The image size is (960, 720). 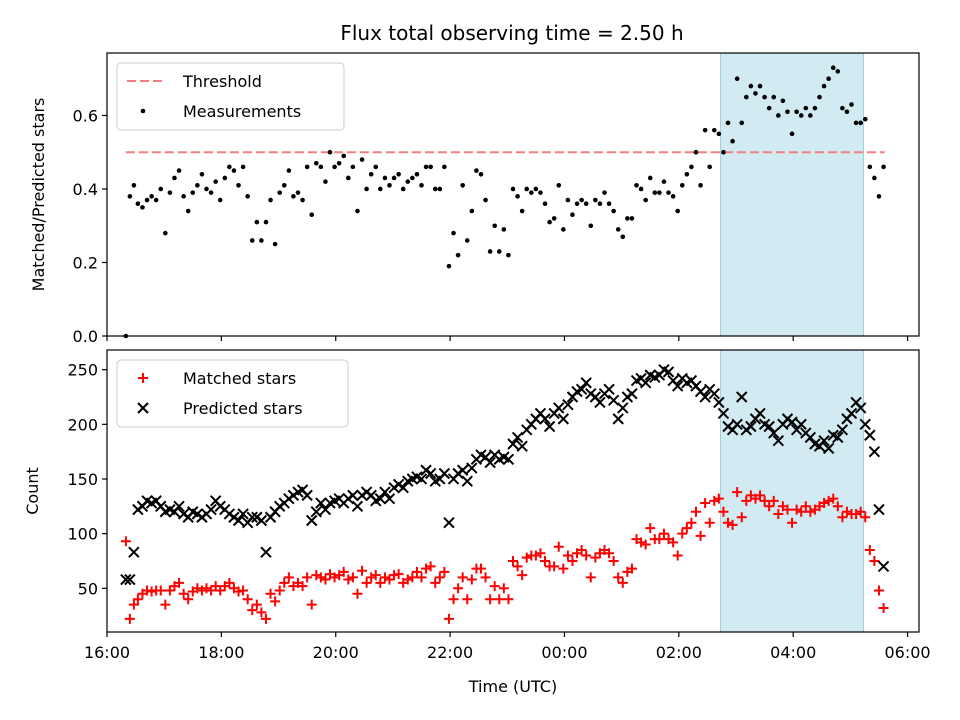 I want to click on chart-title: Flux total observing time = 2.50 h, so click(x=511, y=33).